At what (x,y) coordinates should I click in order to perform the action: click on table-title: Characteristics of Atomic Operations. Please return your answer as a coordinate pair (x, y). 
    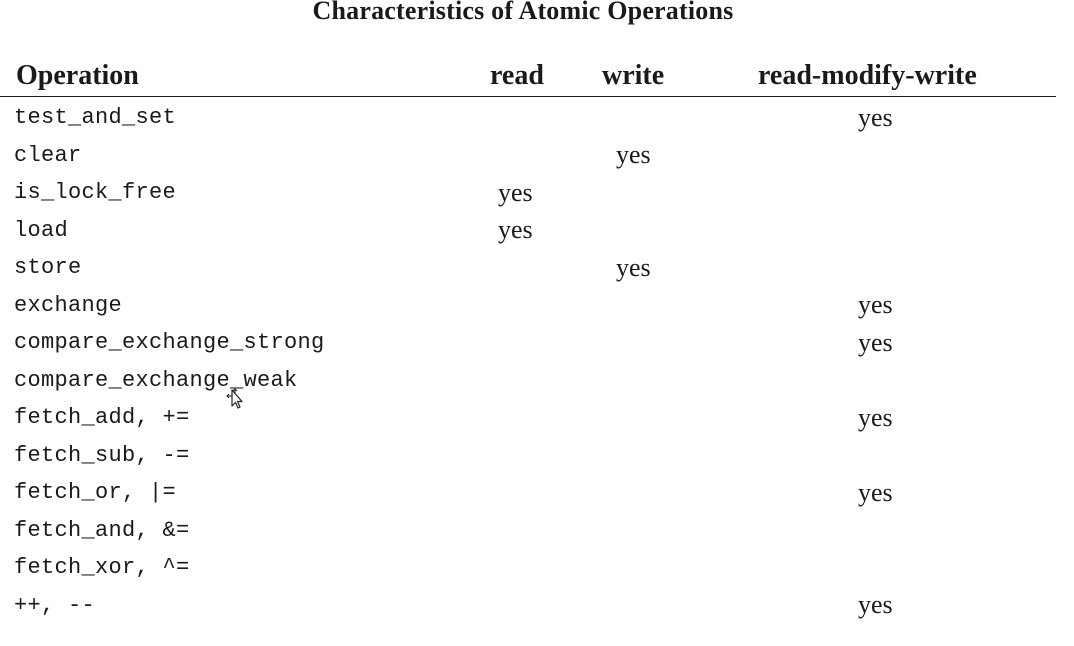
    Looking at the image, I should click on (523, 12).